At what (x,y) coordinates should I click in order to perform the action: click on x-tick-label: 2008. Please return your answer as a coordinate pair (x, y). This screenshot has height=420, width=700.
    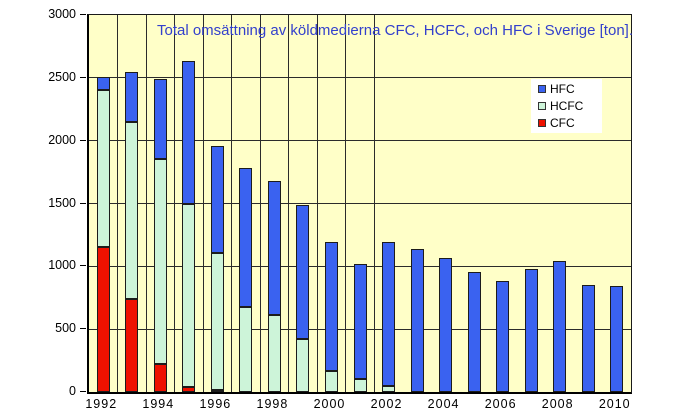
    Looking at the image, I should click on (557, 404).